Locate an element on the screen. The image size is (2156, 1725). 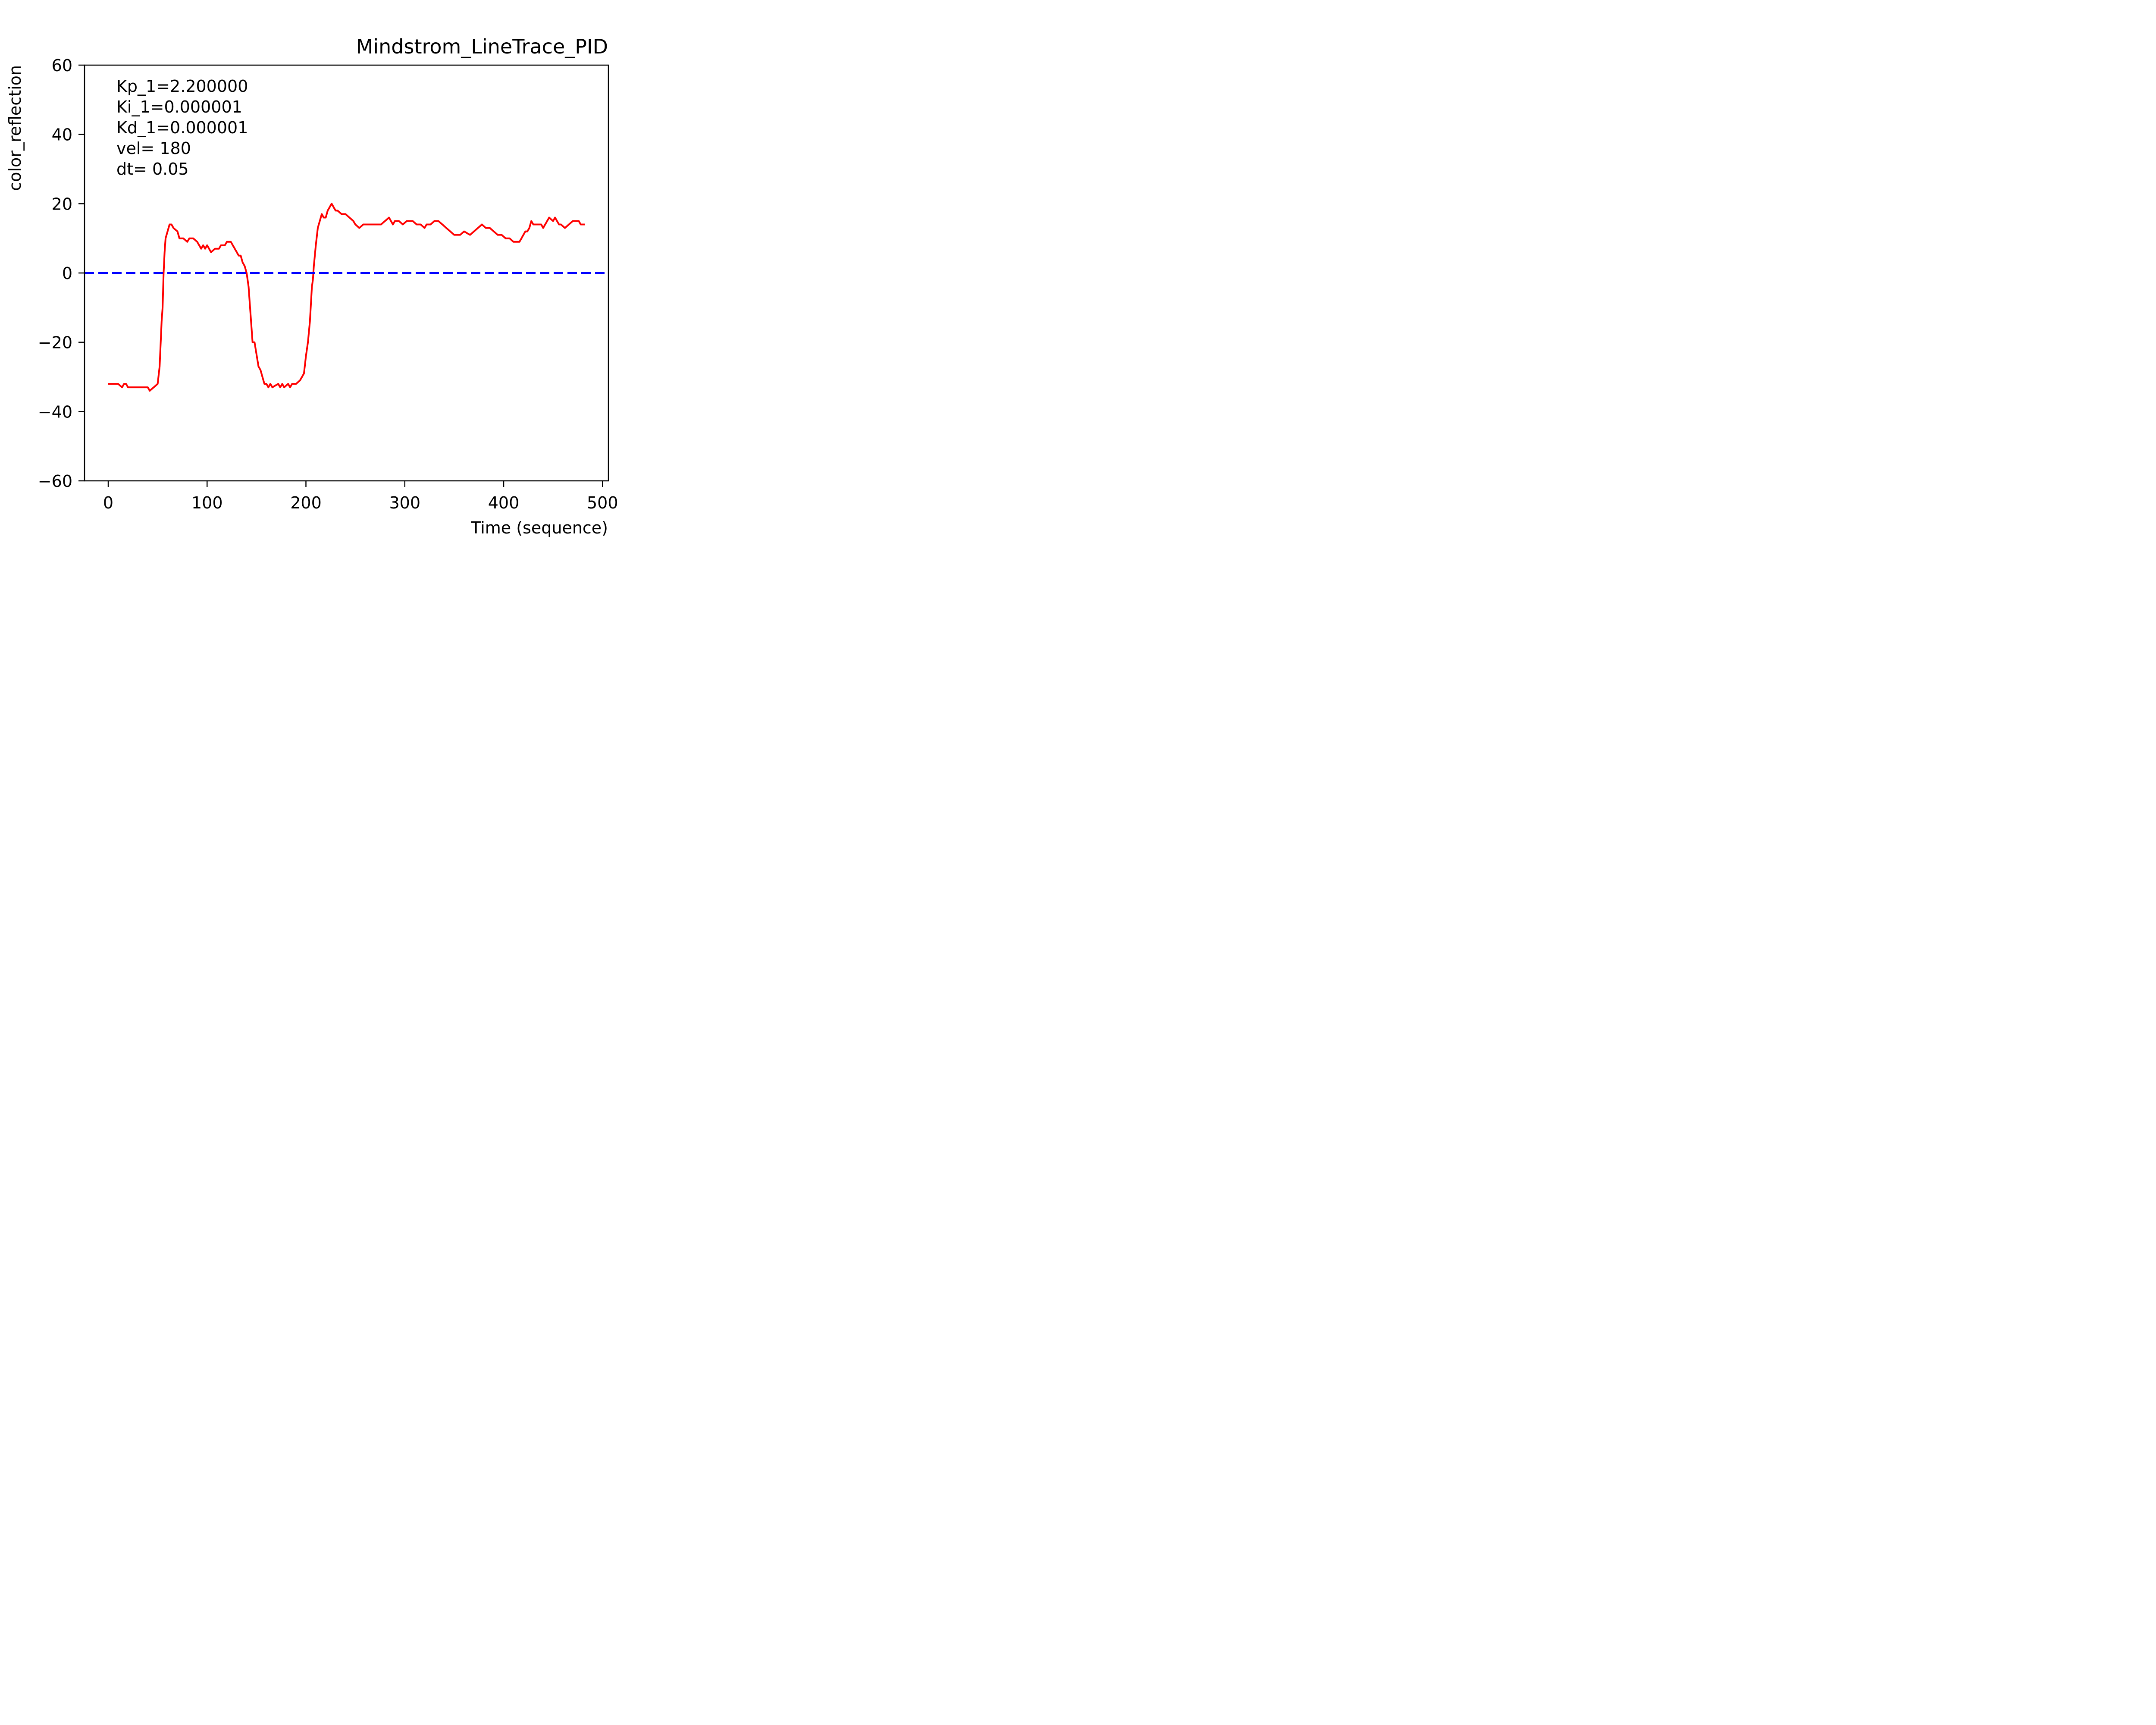
parameter-text: vel= 180 is located at coordinates (153, 149).